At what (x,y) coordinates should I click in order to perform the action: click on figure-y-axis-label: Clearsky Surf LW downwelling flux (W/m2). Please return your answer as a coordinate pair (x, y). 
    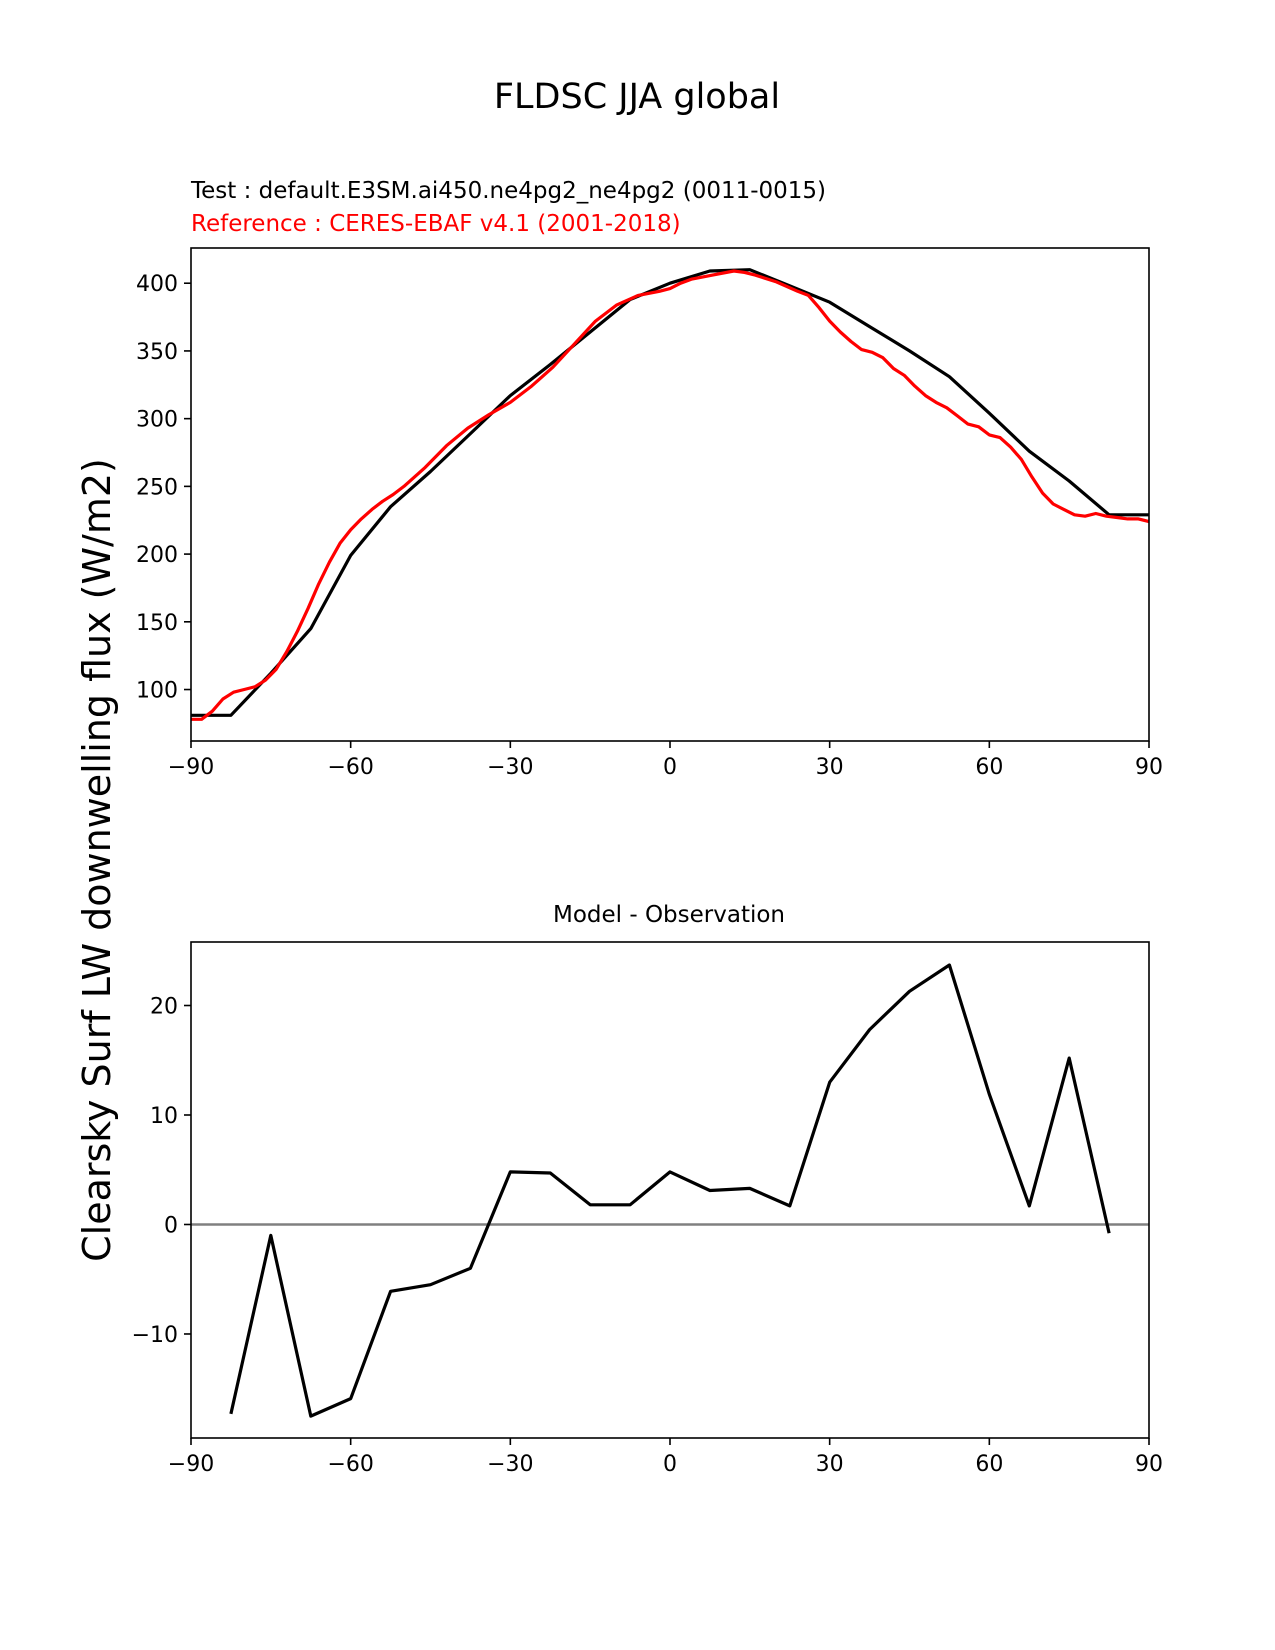
    Looking at the image, I should click on (97, 860).